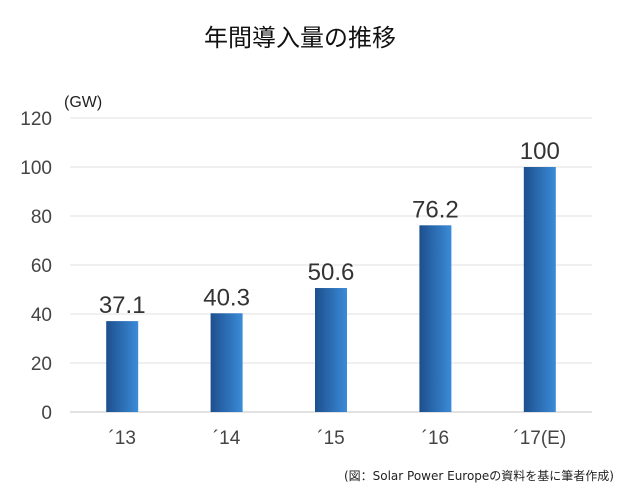 The width and height of the screenshot is (630, 500). I want to click on data-label: 100, so click(540, 151).